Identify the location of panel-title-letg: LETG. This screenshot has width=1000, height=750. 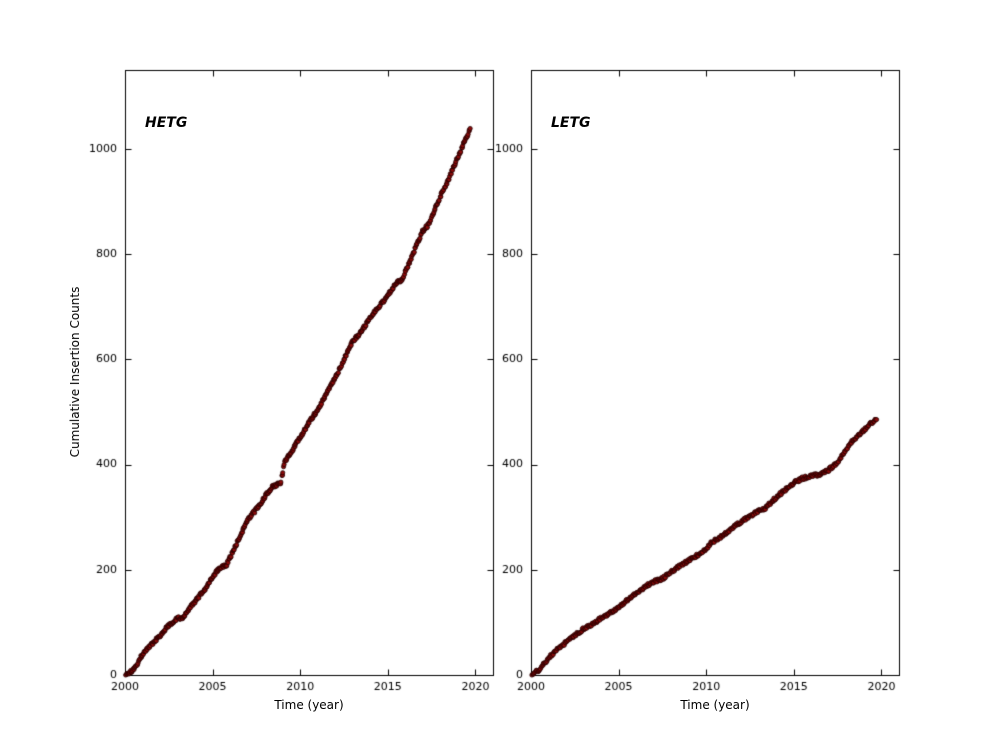
(571, 123).